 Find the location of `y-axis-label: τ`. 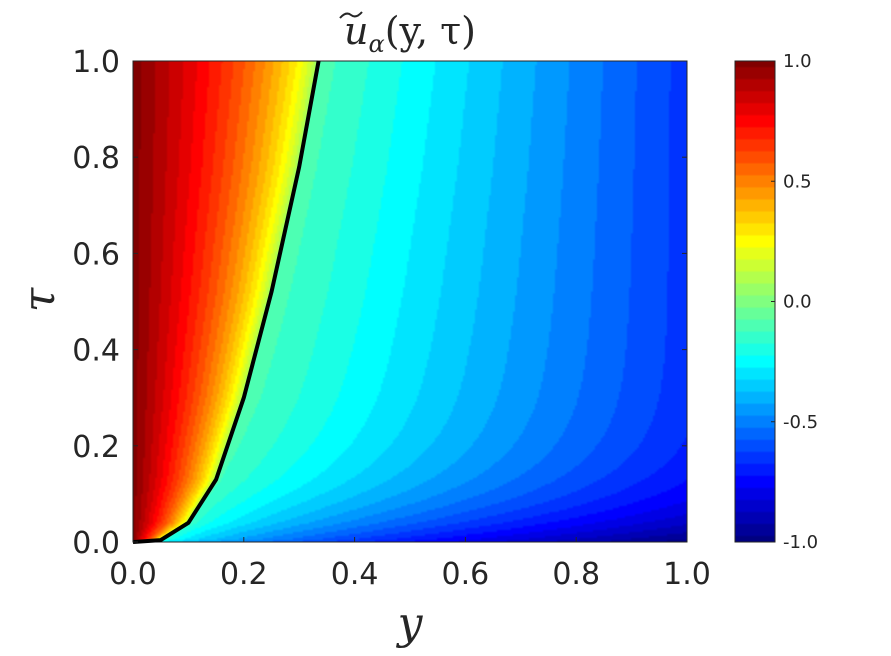

y-axis-label: τ is located at coordinates (39, 299).